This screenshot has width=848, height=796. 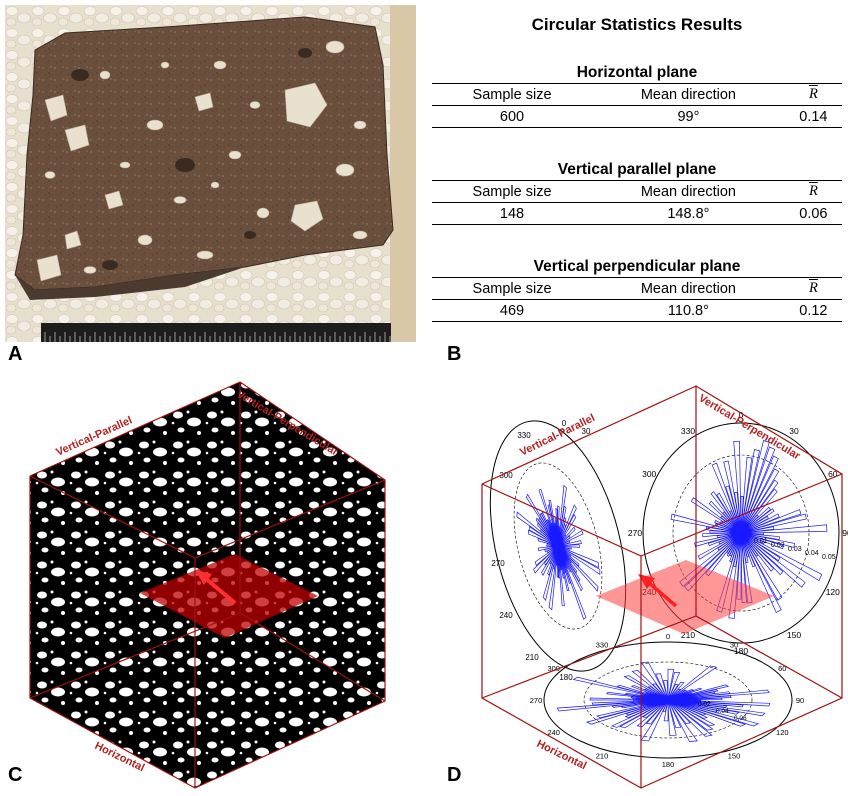 I want to click on cell-sample-size: 600, so click(x=512, y=116).